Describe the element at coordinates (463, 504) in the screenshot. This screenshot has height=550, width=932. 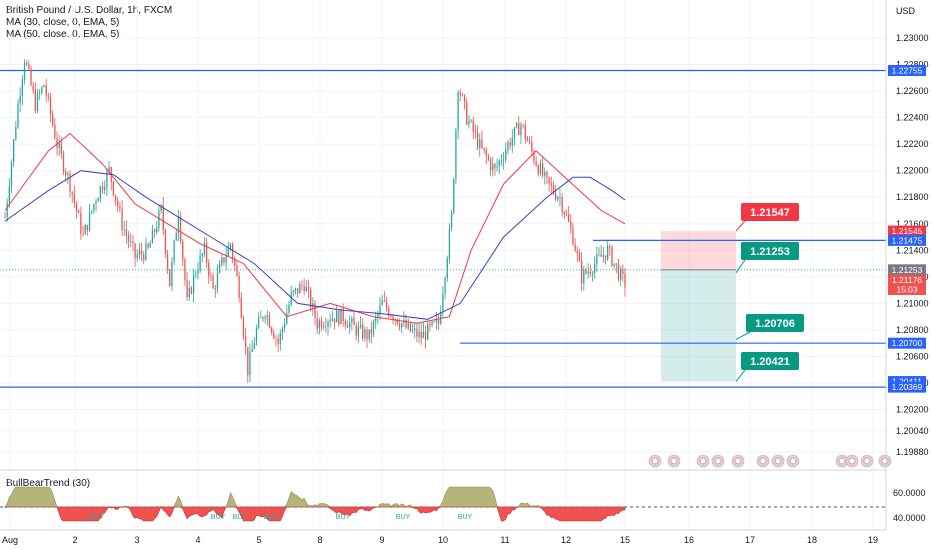
I see `bullbear-indicator: BUY BUY BUY BUY BUY BUY BUY 60.0000 40.0000` at that location.